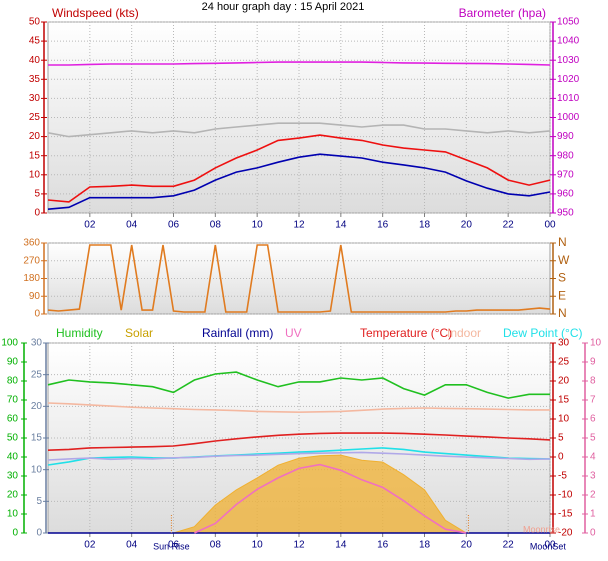 This screenshot has width=608, height=561. I want to click on y-tick-label: -5, so click(562, 476).